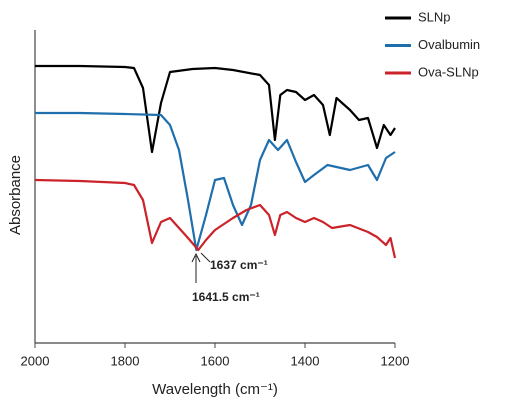 This screenshot has width=515, height=403. What do you see at coordinates (215, 360) in the screenshot?
I see `x-tick-label: 1600` at bounding box center [215, 360].